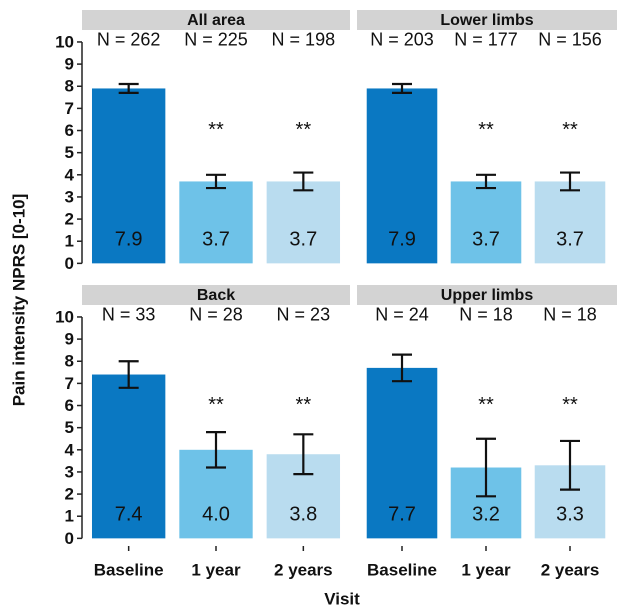 The image size is (618, 611). Describe the element at coordinates (402, 315) in the screenshot. I see `n-label: N = 24` at that location.